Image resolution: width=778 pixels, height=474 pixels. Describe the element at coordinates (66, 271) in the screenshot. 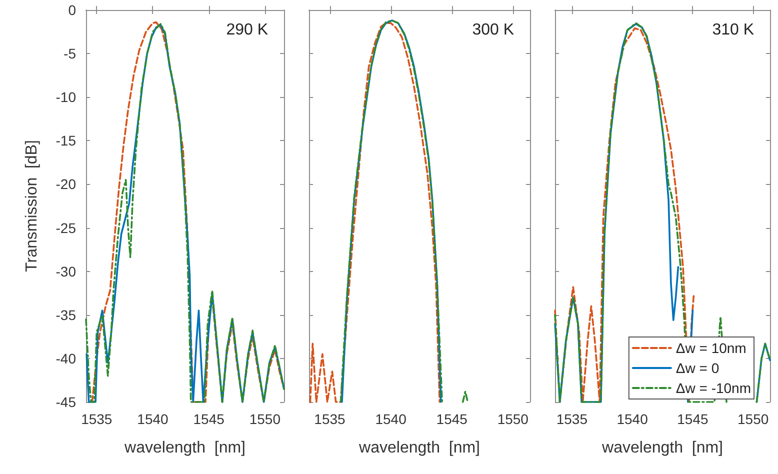

I see `y-tick-label: -30` at that location.